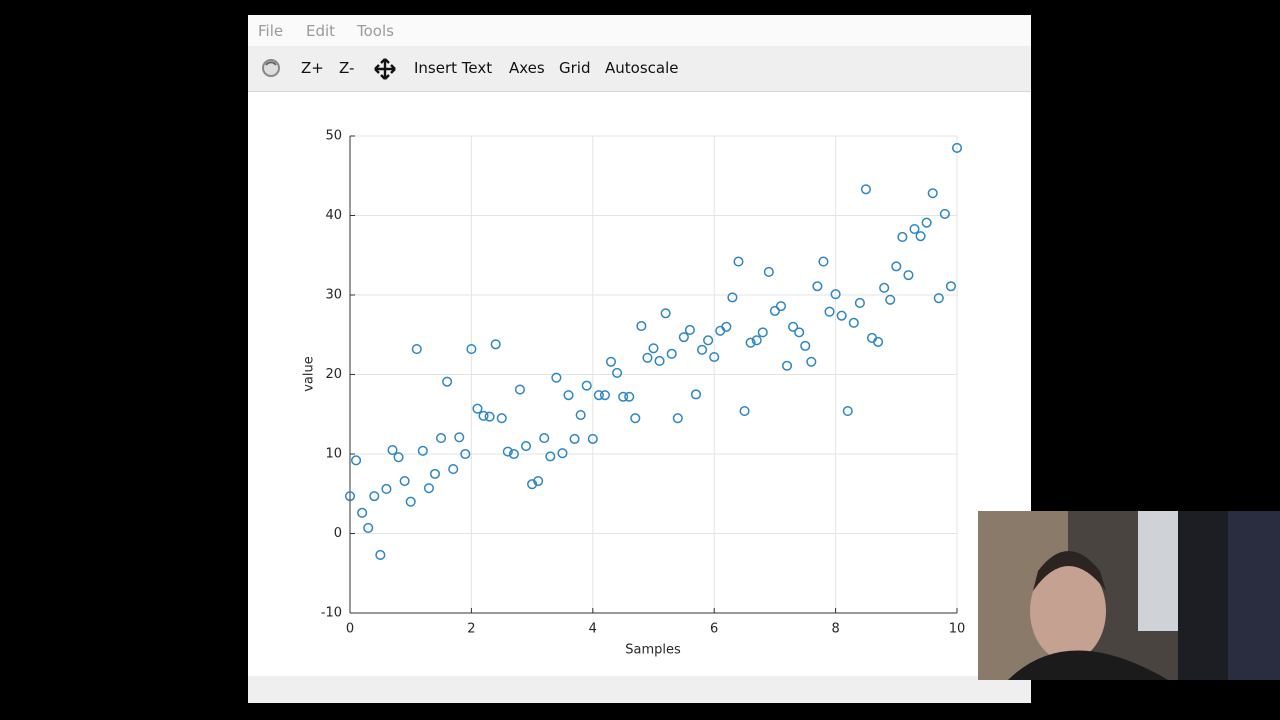 This screenshot has width=1280, height=720. Describe the element at coordinates (271, 31) in the screenshot. I see `menu-item: File` at that location.